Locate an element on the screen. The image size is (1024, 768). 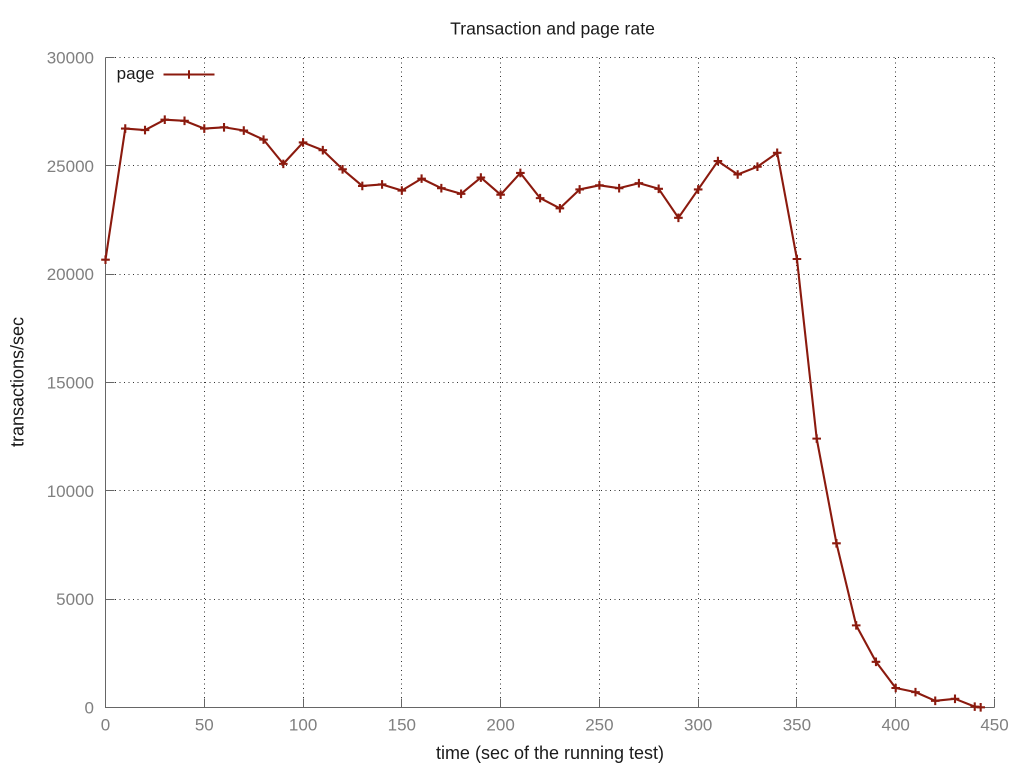
svg-text: 25000 is located at coordinates (70, 166).